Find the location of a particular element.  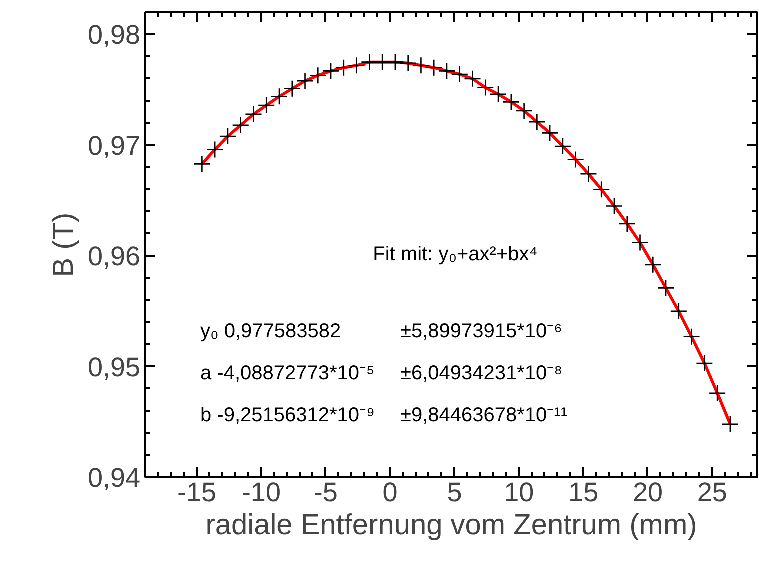

y-tick-label: 0,95 is located at coordinates (114, 367).